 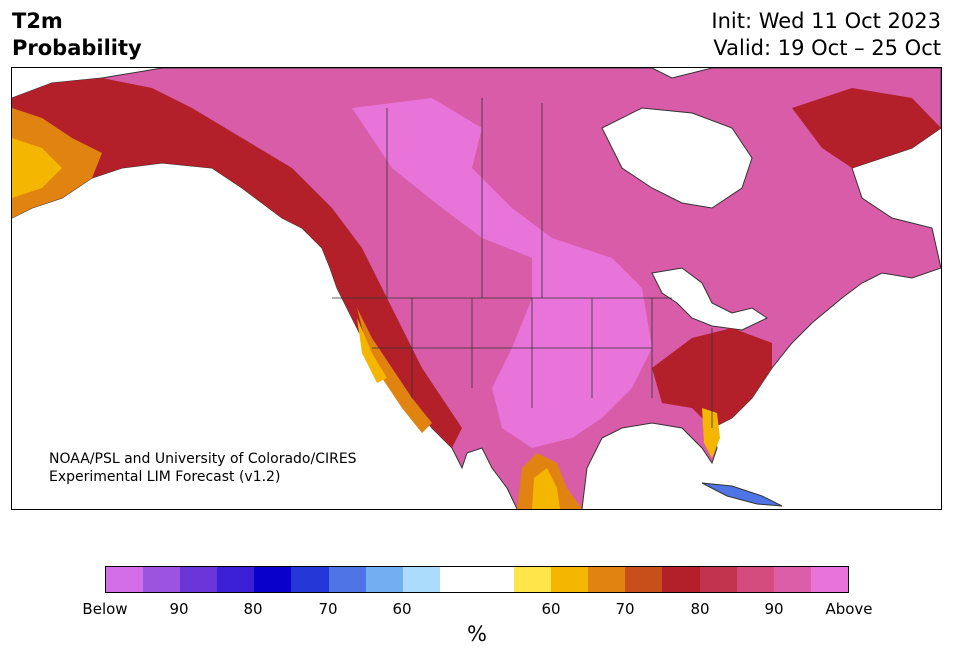 I want to click on colorbar, so click(x=477, y=579).